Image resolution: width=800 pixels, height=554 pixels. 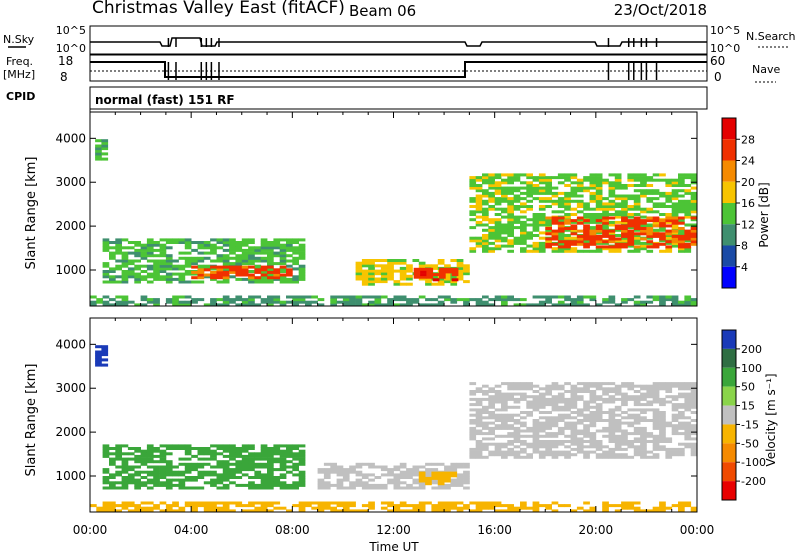 I want to click on colorbar-tick-label: 8, so click(x=744, y=246).